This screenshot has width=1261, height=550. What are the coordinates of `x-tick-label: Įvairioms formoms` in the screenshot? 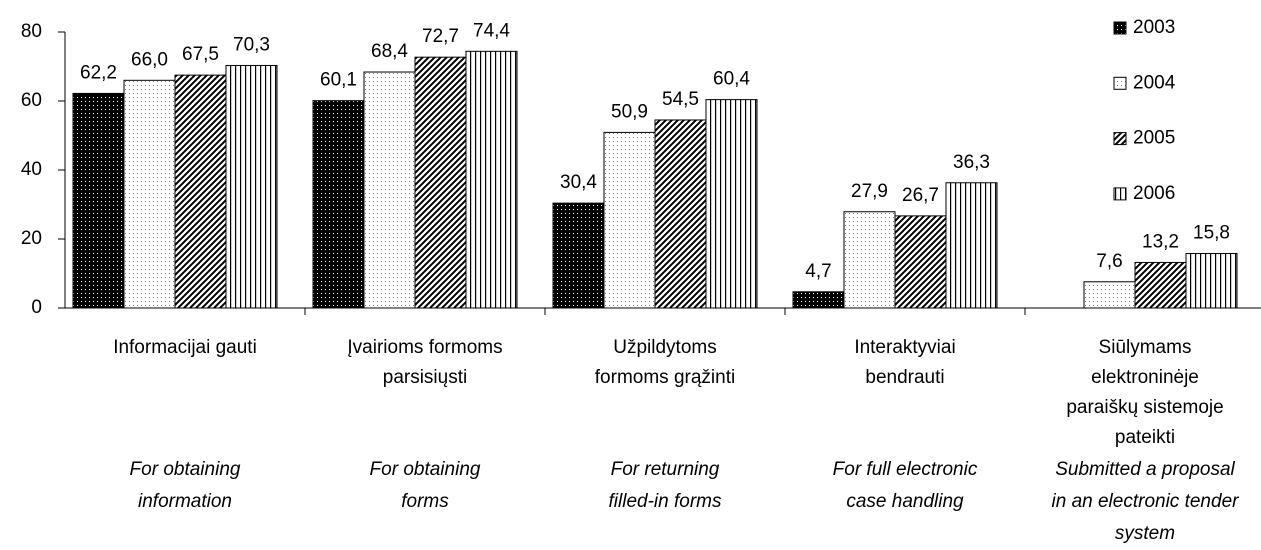 It's located at (424, 347).